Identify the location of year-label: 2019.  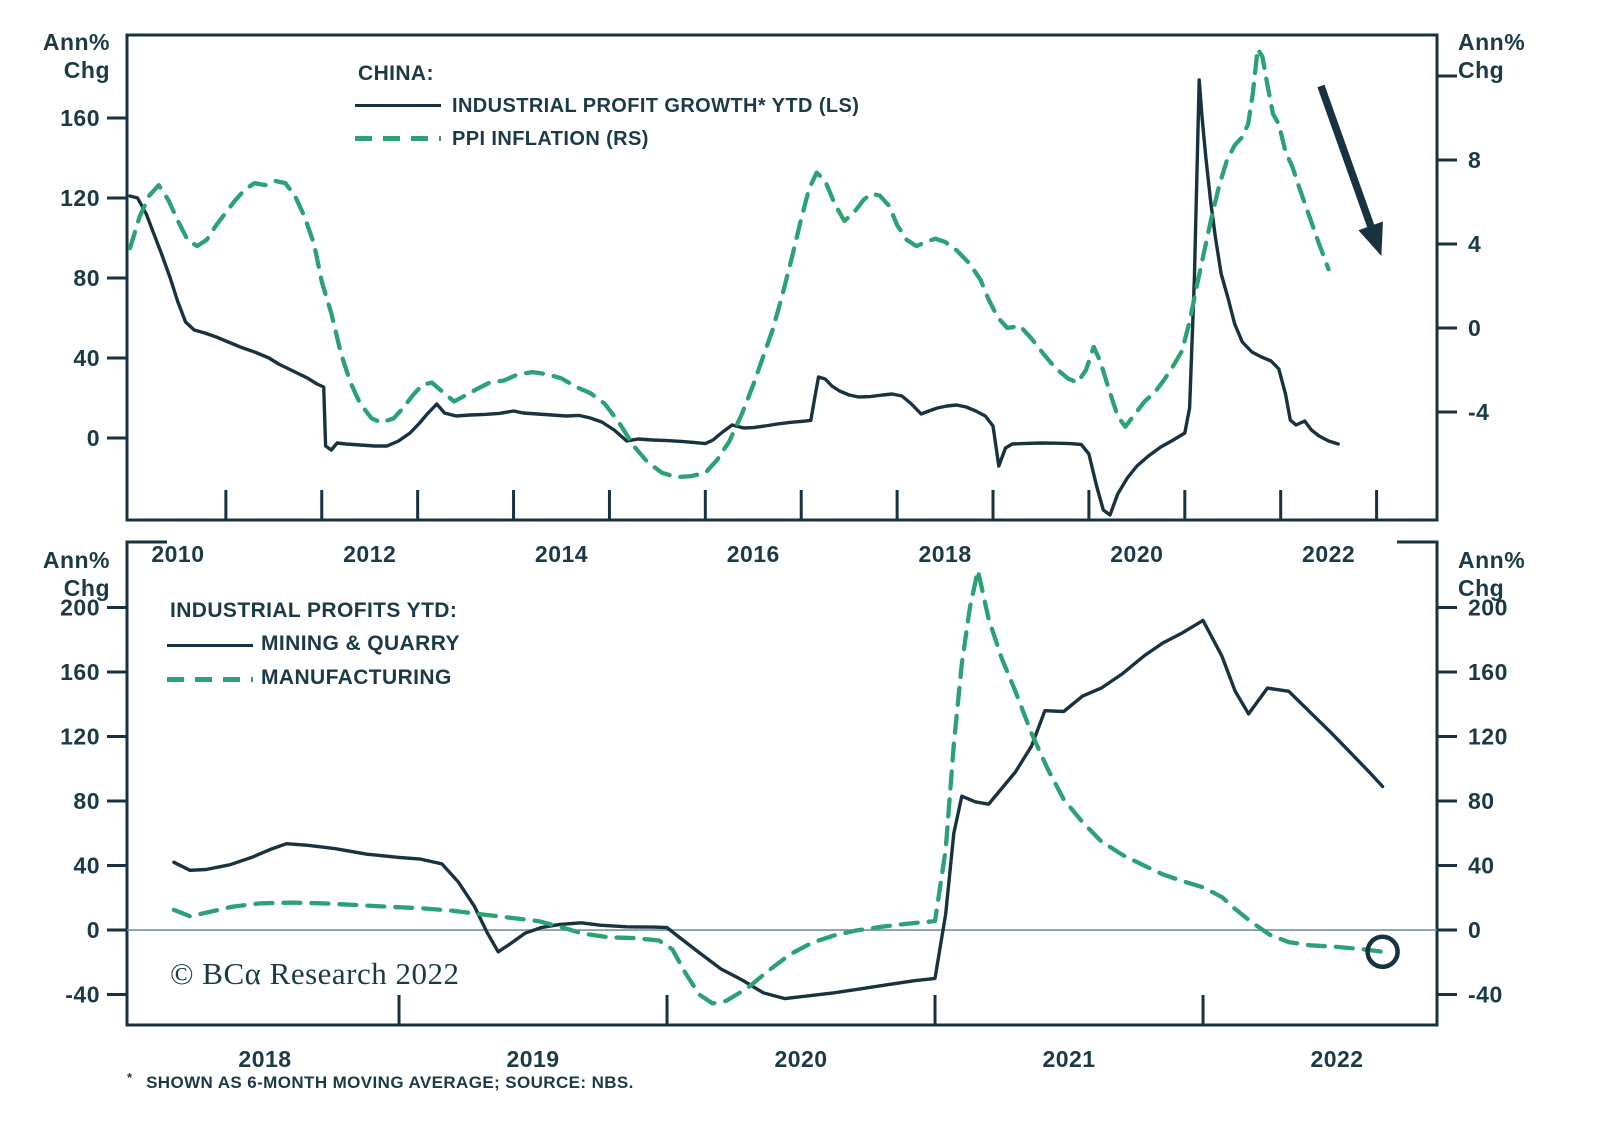
(532, 1059).